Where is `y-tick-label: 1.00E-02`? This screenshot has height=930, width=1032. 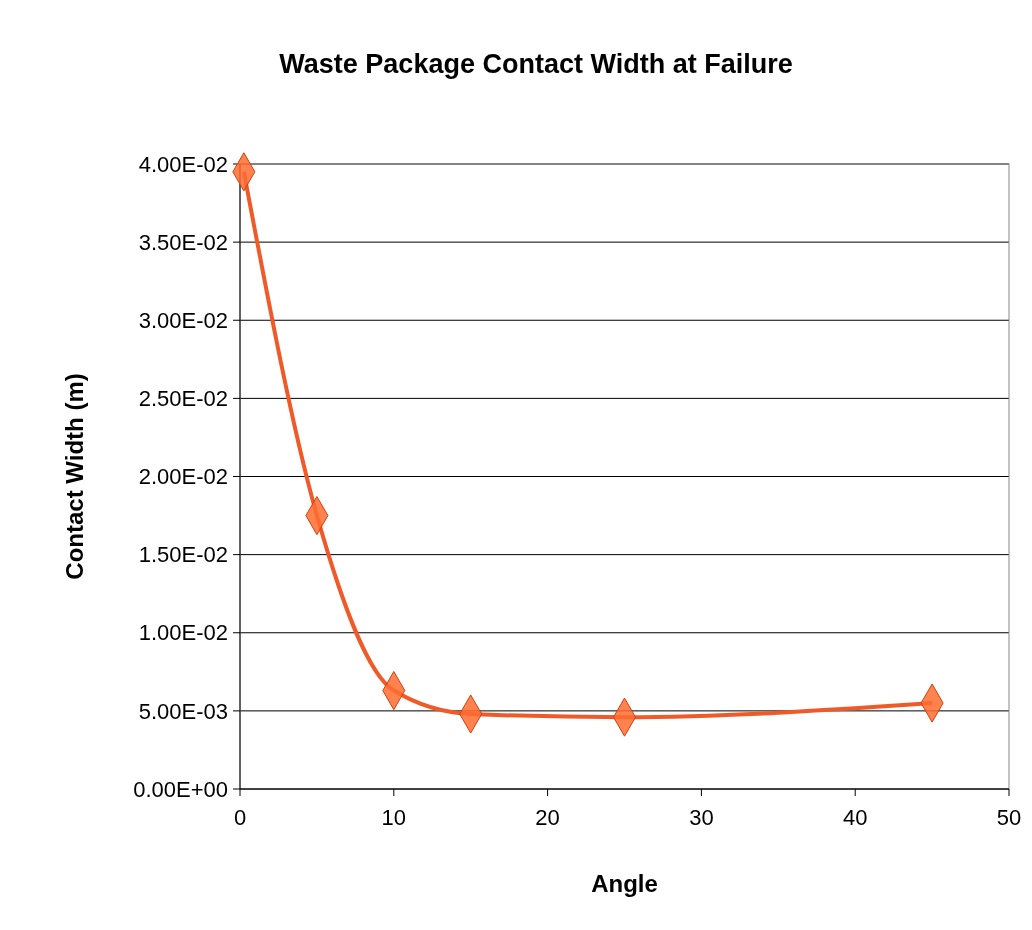
y-tick-label: 1.00E-02 is located at coordinates (183, 633).